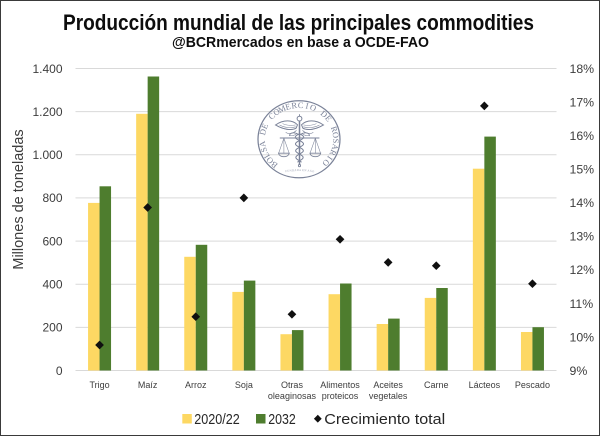 Image resolution: width=600 pixels, height=436 pixels. What do you see at coordinates (147, 385) in the screenshot?
I see `svg-text: Maíz` at bounding box center [147, 385].